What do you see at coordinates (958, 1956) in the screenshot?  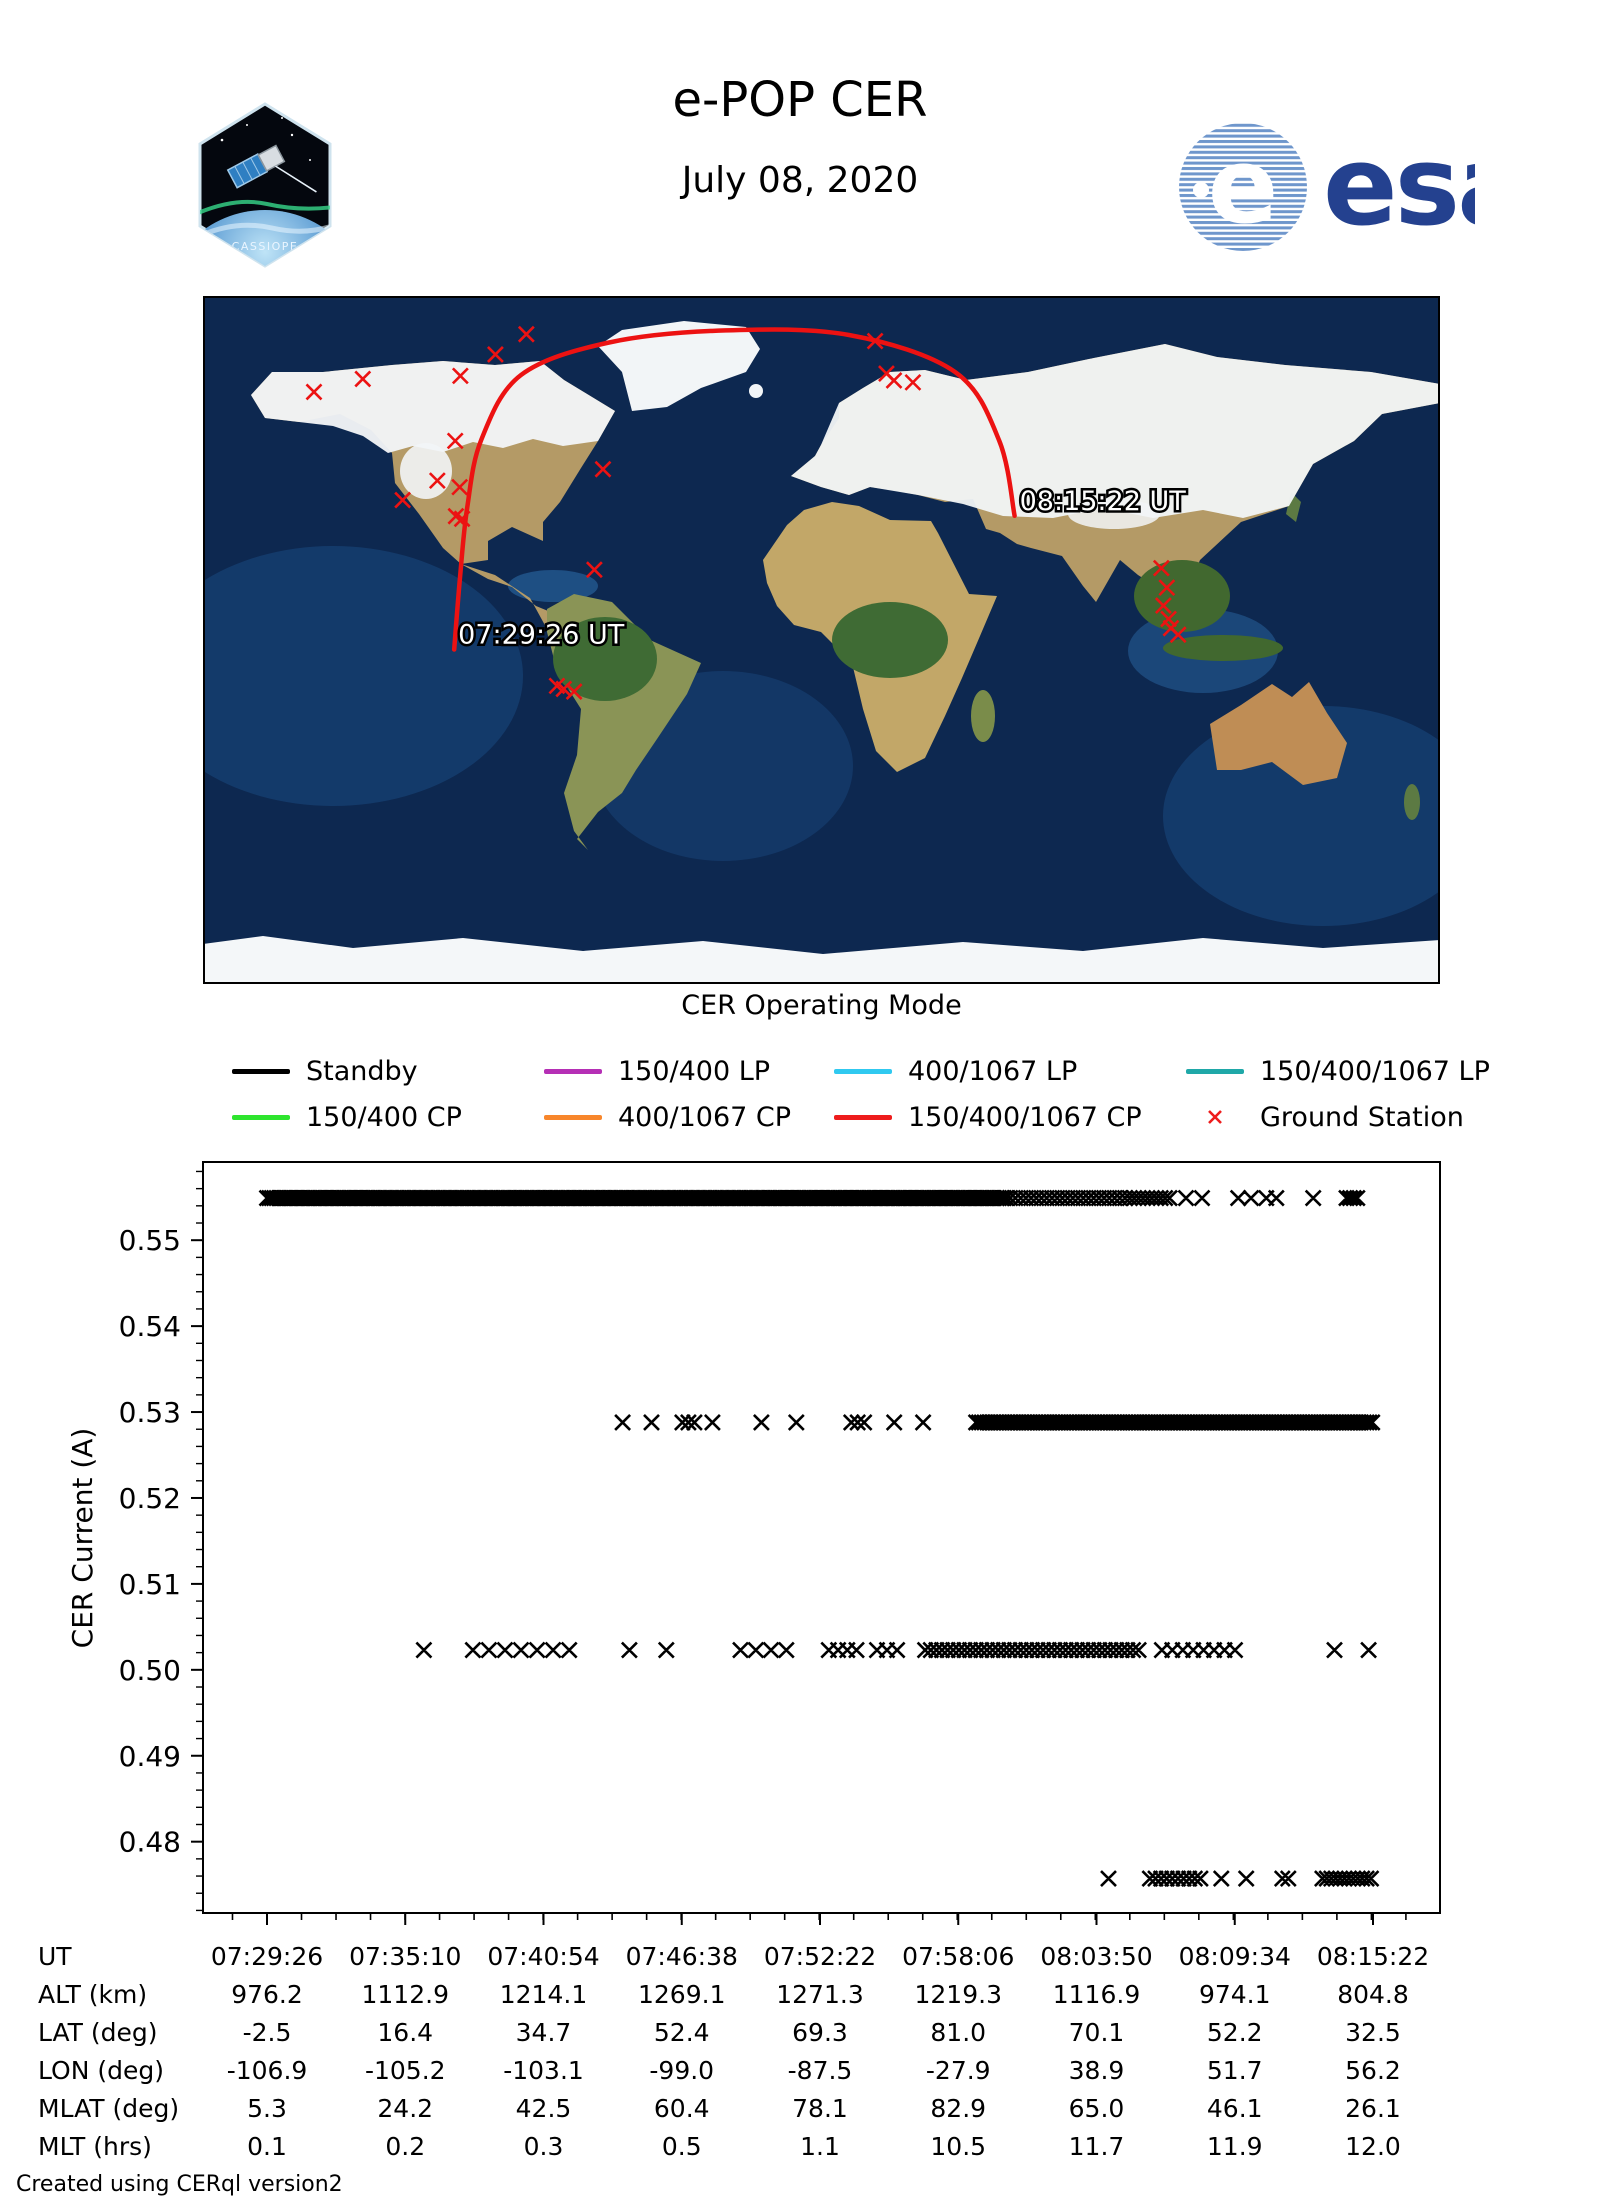 I see `table-cell: 07:58:06` at bounding box center [958, 1956].